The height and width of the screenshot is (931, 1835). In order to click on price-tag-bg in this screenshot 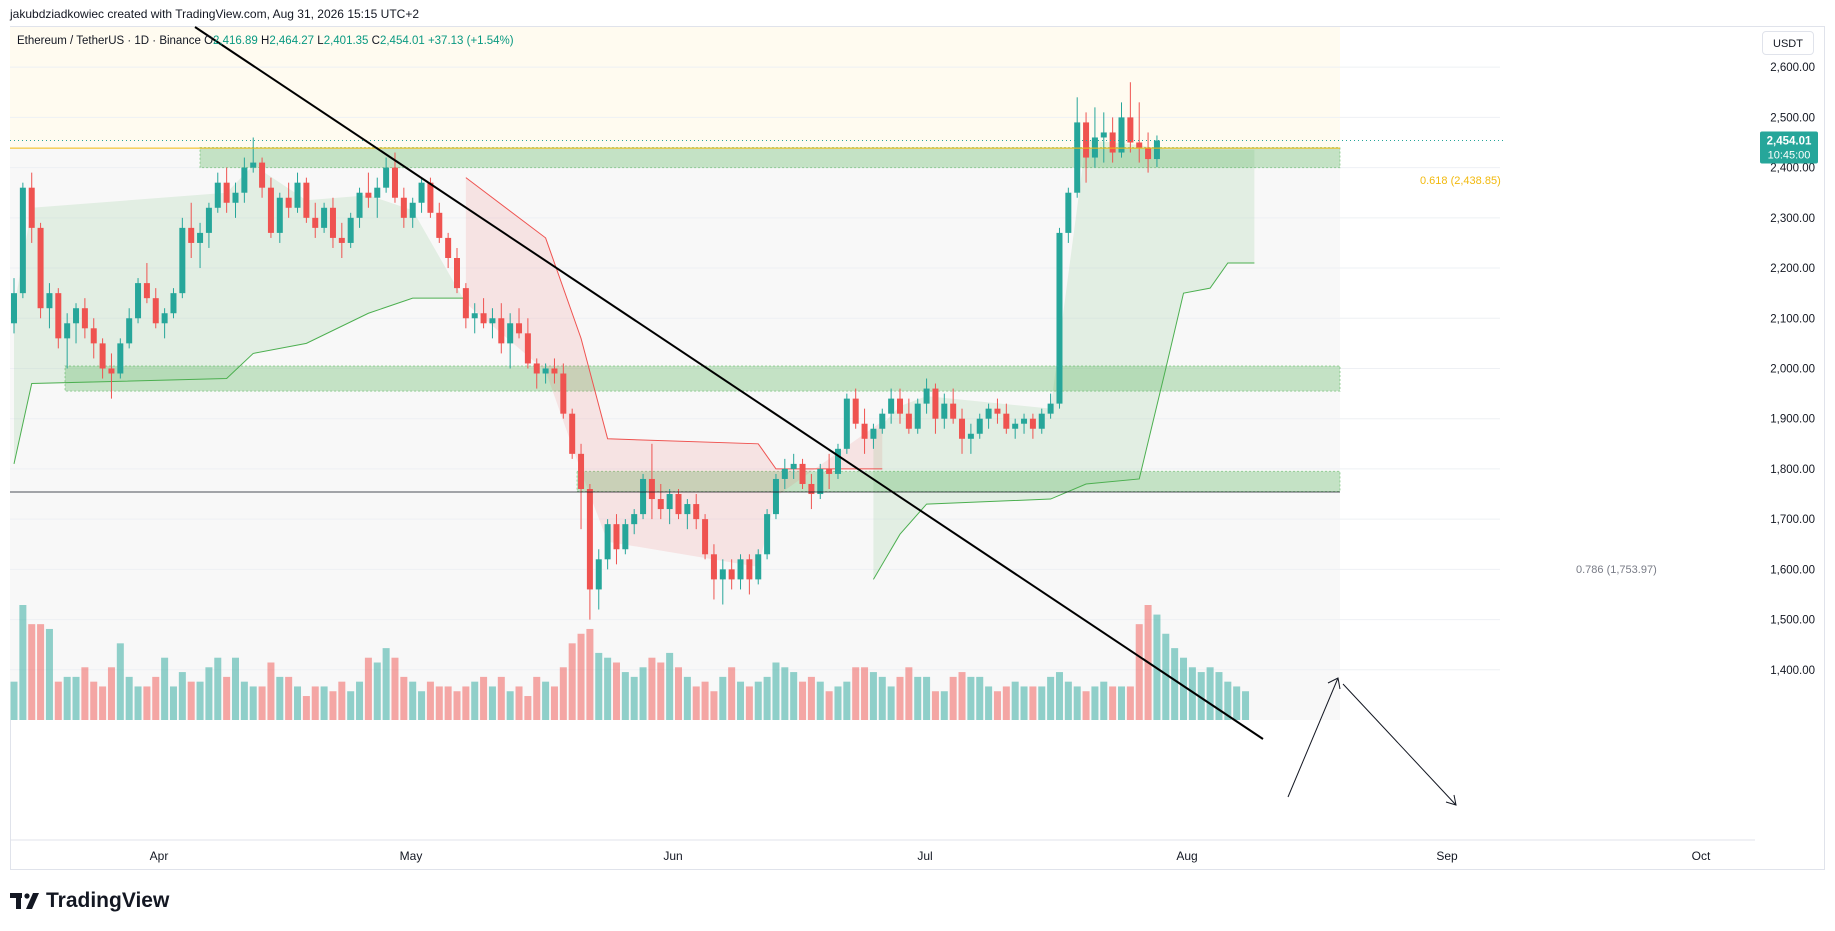, I will do `click(1789, 147)`.